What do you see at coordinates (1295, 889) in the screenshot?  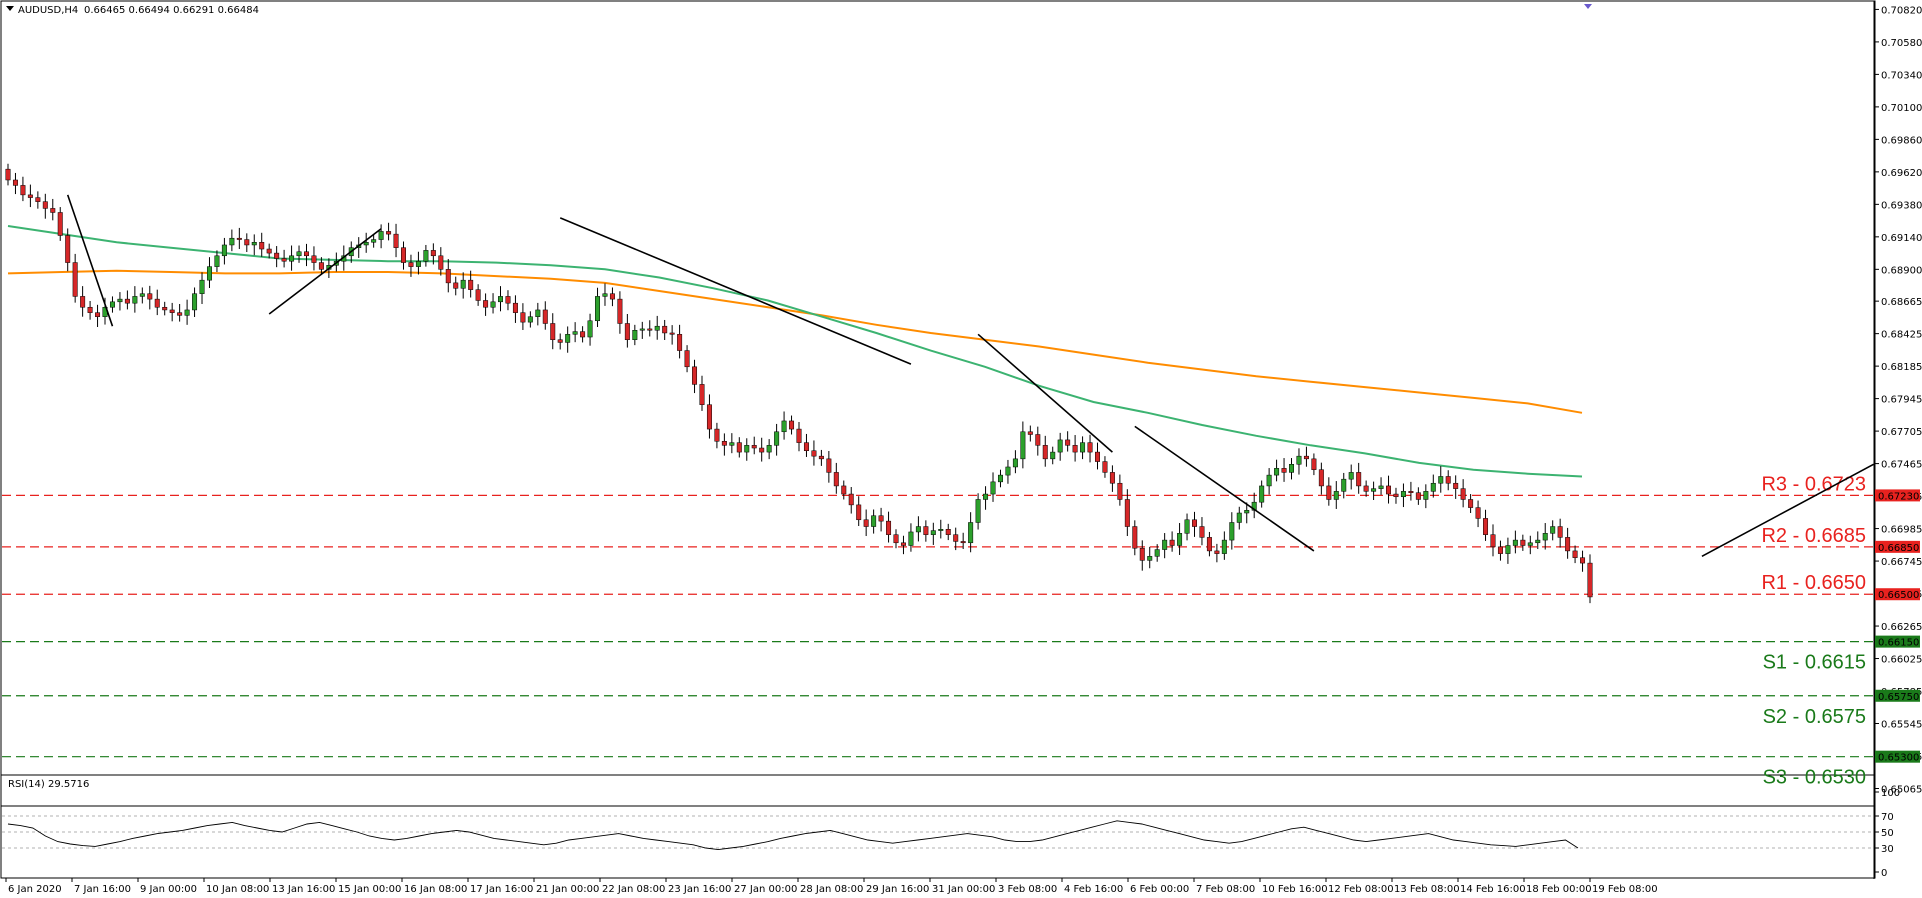 I see `time-tick-label: 10 Feb 16:00` at bounding box center [1295, 889].